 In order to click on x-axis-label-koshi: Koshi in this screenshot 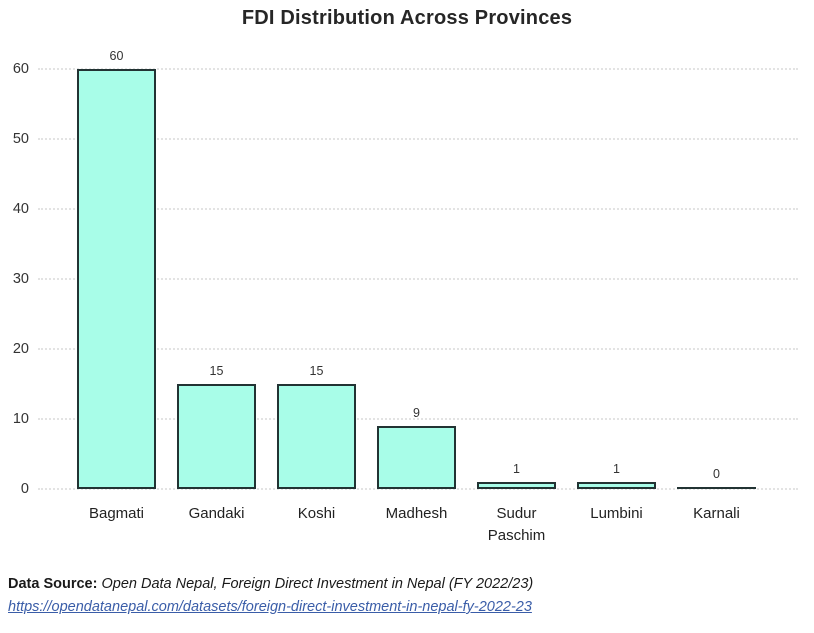, I will do `click(316, 513)`.